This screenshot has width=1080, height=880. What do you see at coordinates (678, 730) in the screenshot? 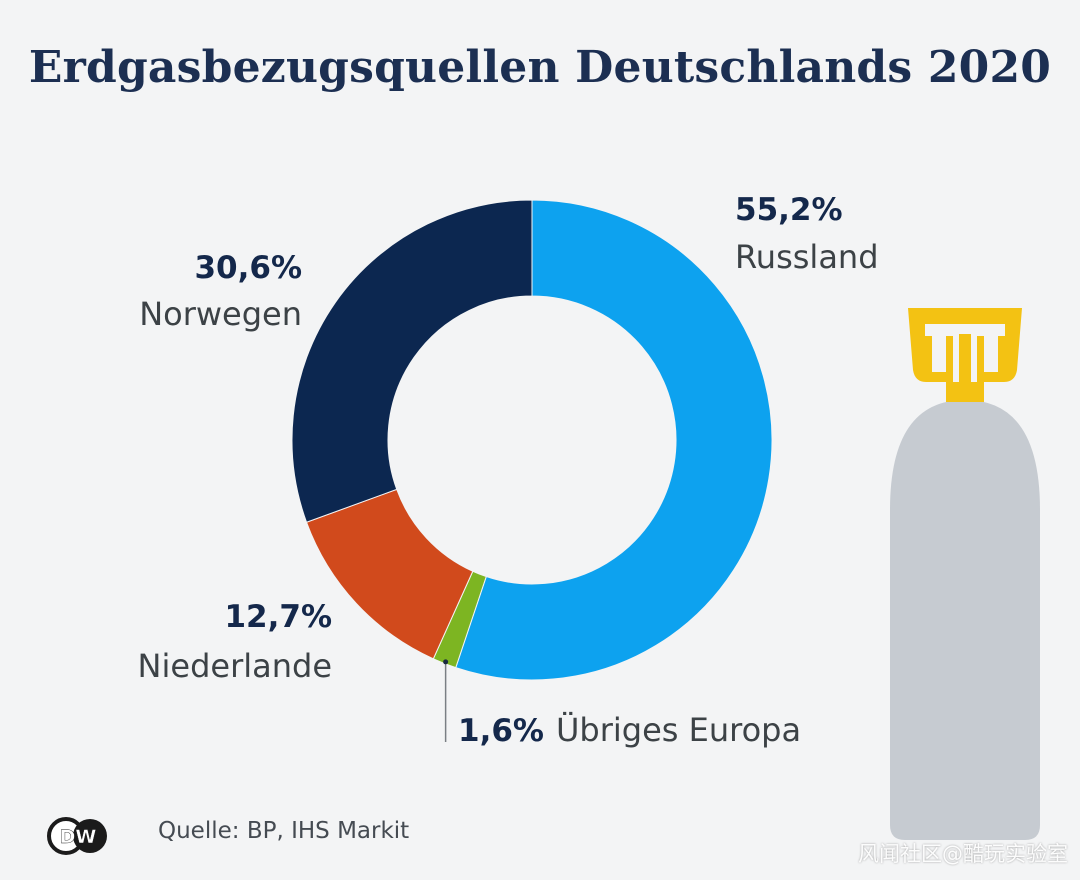
I see `name-label-uebriges-europa: Übriges Europa` at bounding box center [678, 730].